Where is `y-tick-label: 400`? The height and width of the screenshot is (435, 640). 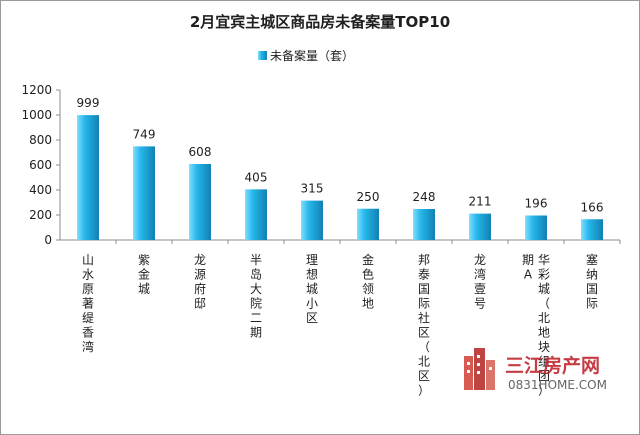 y-tick-label: 400 is located at coordinates (40, 190).